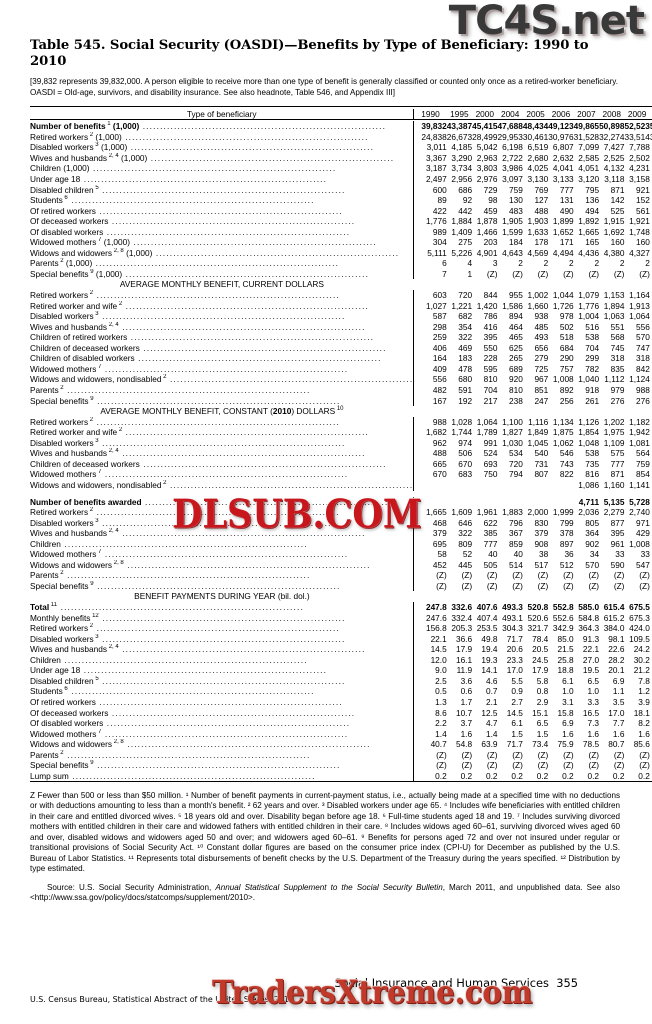 This screenshot has width=652, height=1024. Describe the element at coordinates (589, 512) in the screenshot. I see `table-cell: 2,036` at that location.